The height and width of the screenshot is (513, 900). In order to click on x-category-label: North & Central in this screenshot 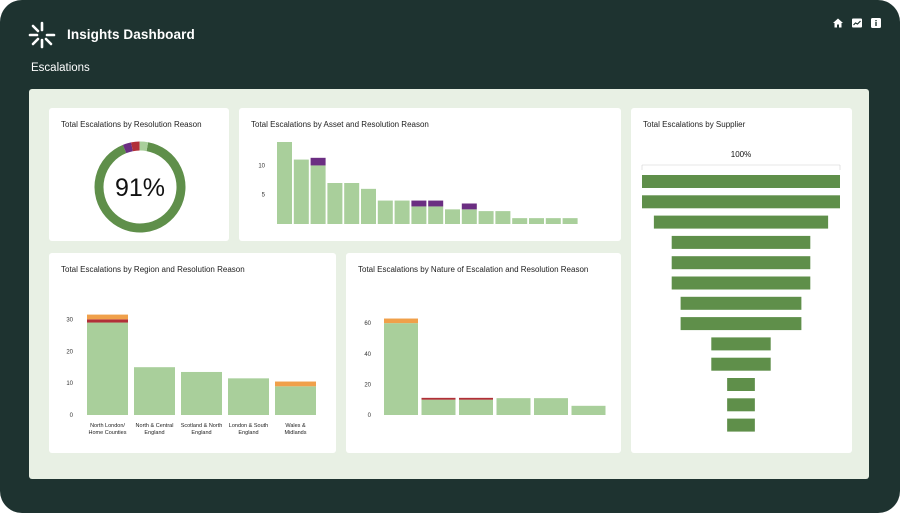, I will do `click(155, 426)`.